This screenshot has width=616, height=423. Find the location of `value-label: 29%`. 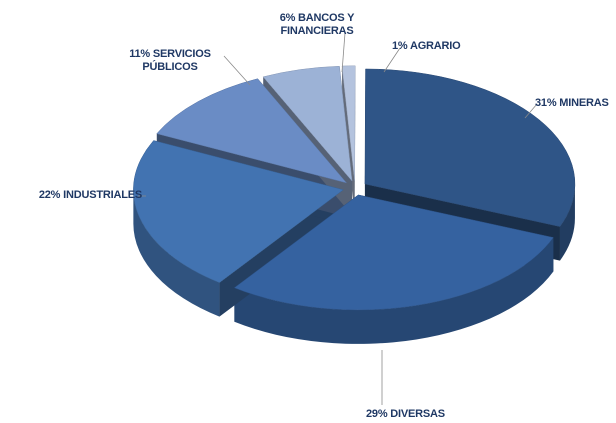

value-label: 29% is located at coordinates (377, 414).